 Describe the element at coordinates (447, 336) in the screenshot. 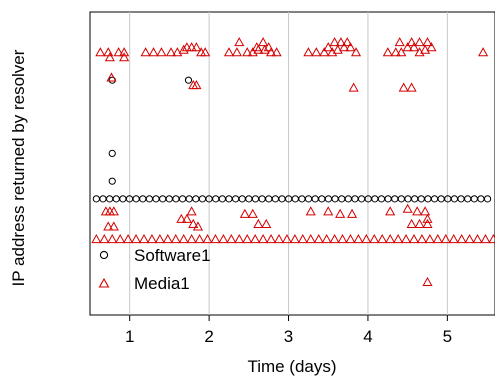

I see `x-tick-label-5: 5` at that location.